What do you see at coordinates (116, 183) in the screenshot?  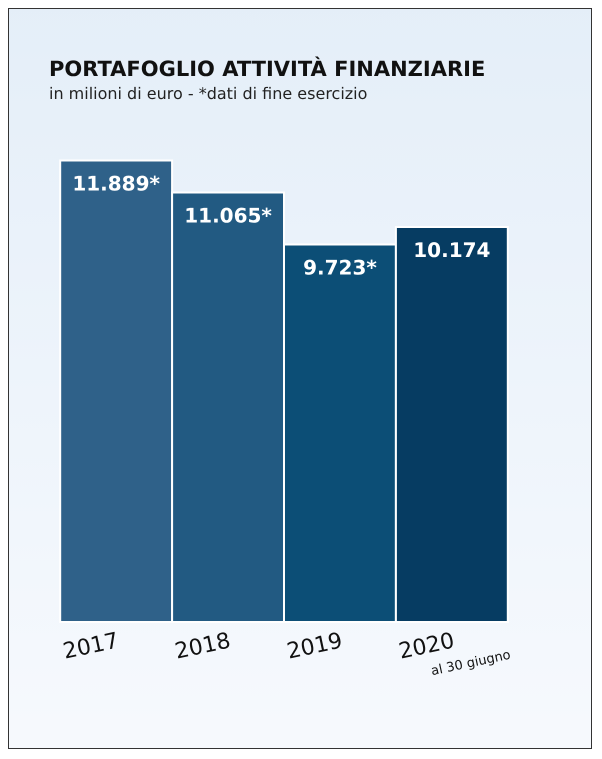 I see `data-label: 11.889*` at bounding box center [116, 183].